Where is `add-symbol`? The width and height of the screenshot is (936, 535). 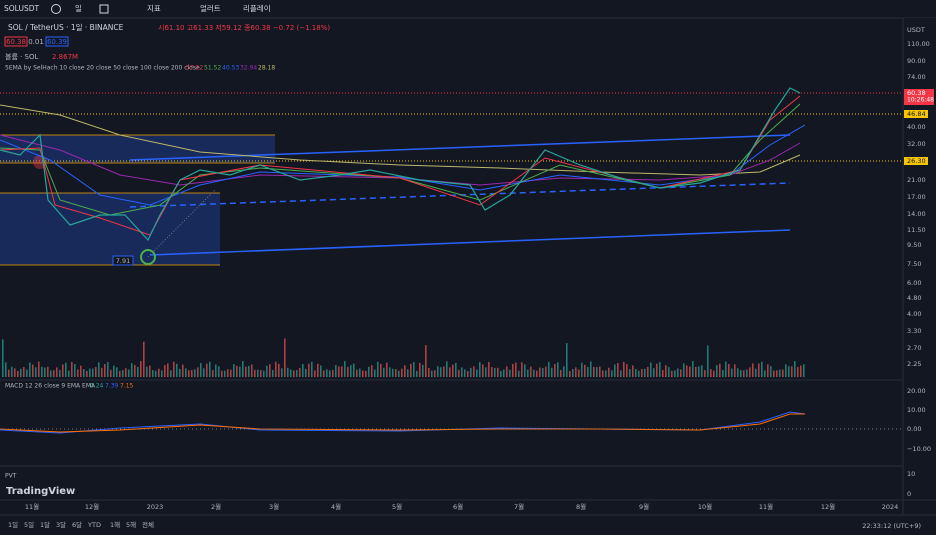
add-symbol is located at coordinates (56, 9).